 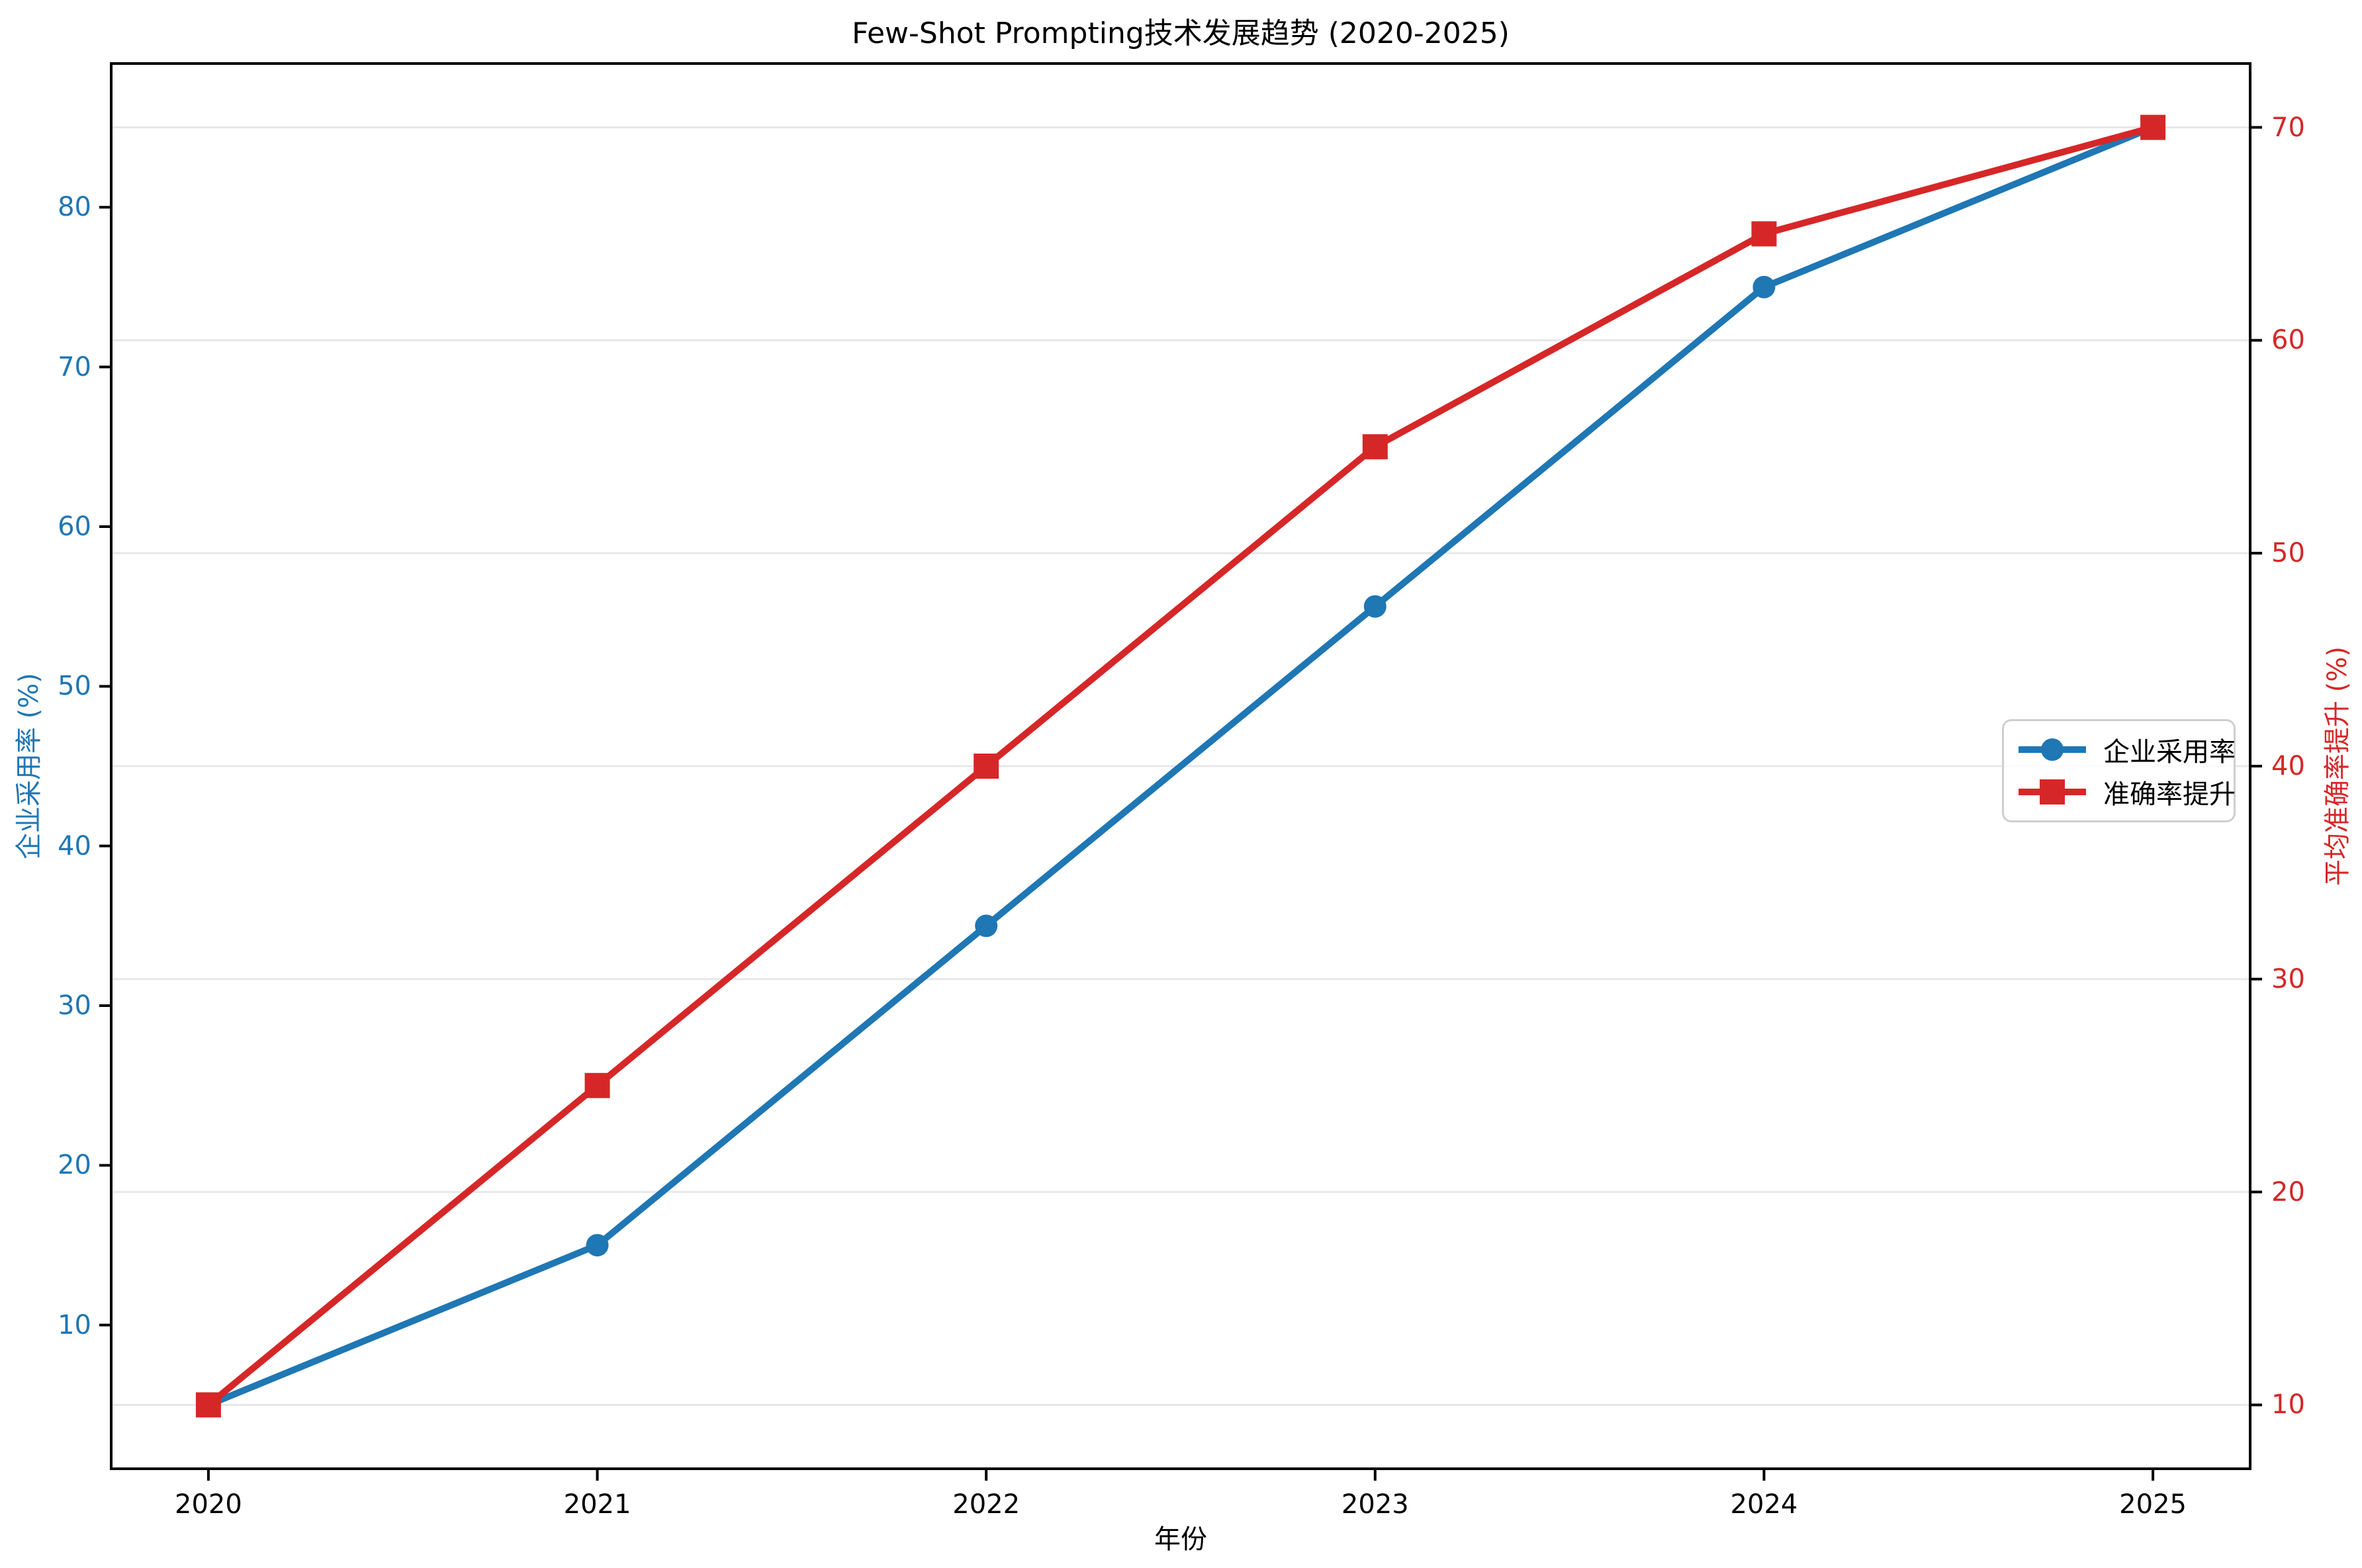 What do you see at coordinates (74, 208) in the screenshot?
I see `left-tick-label: 80` at bounding box center [74, 208].